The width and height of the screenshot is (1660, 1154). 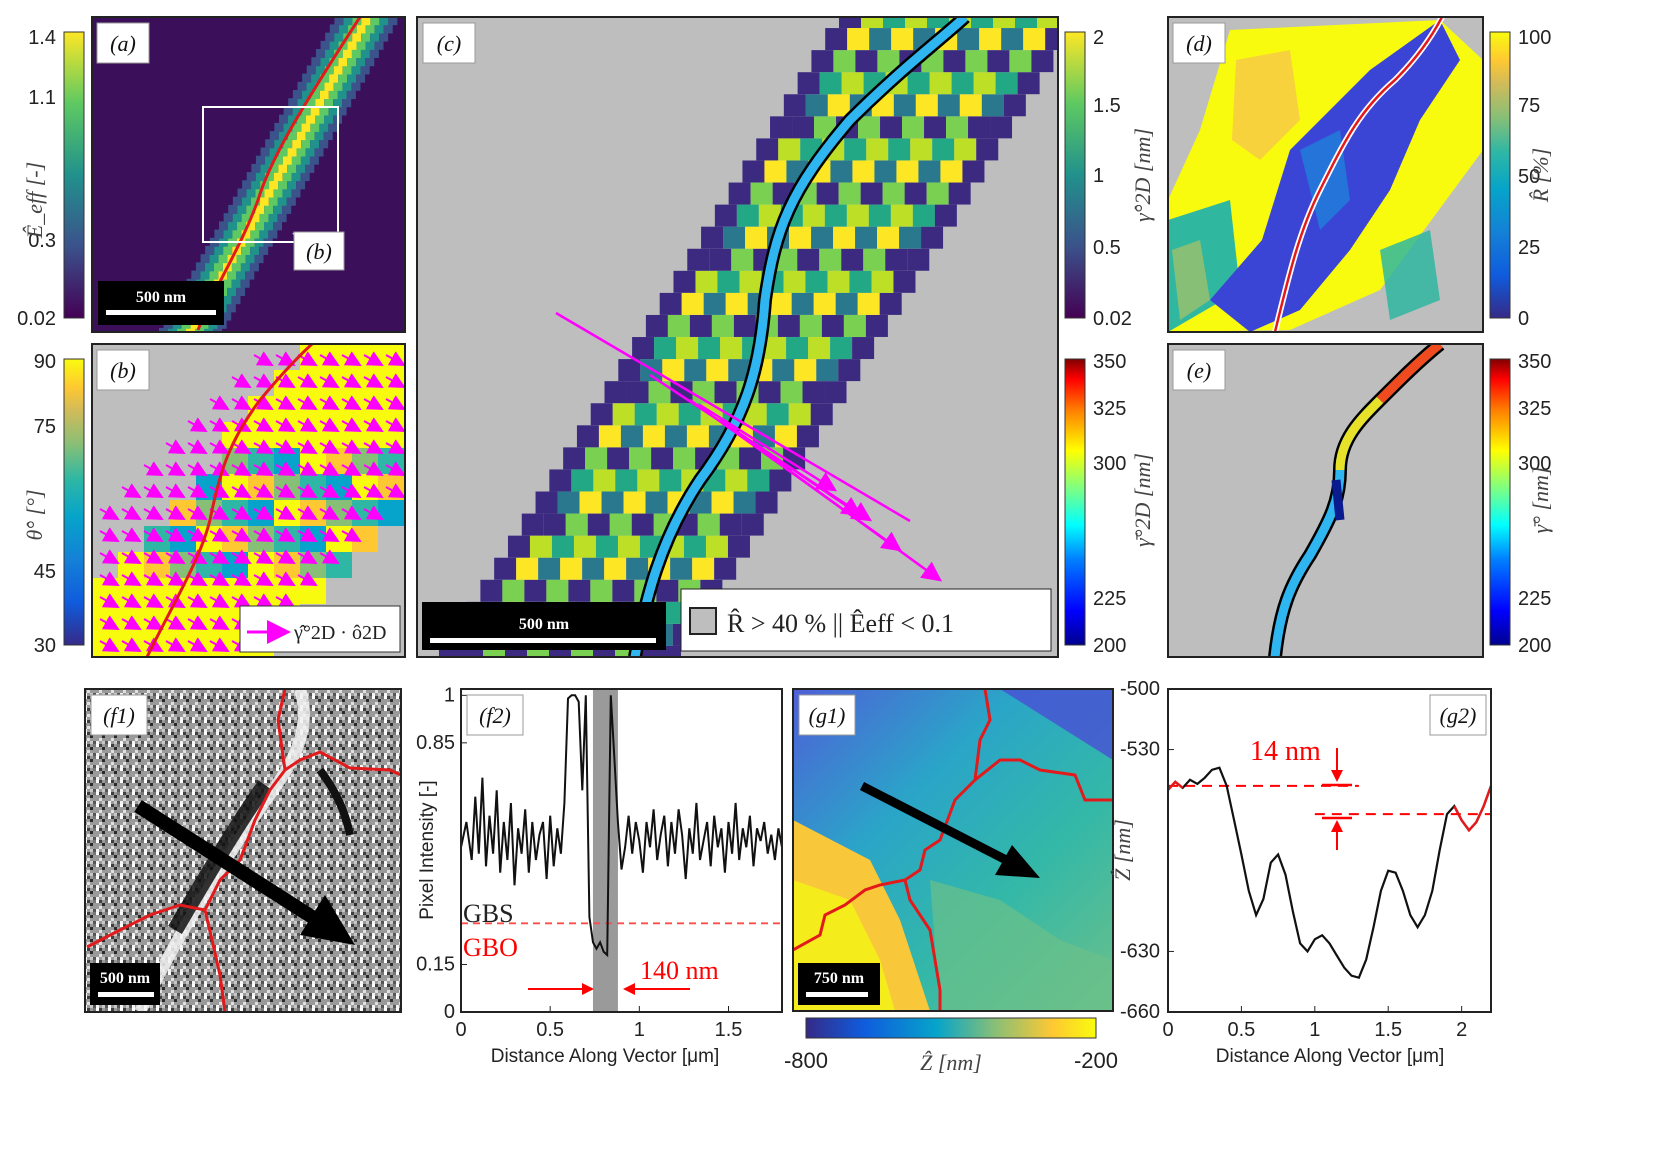 What do you see at coordinates (1473, 809) in the screenshot?
I see `panel-g2-red-segment` at bounding box center [1473, 809].